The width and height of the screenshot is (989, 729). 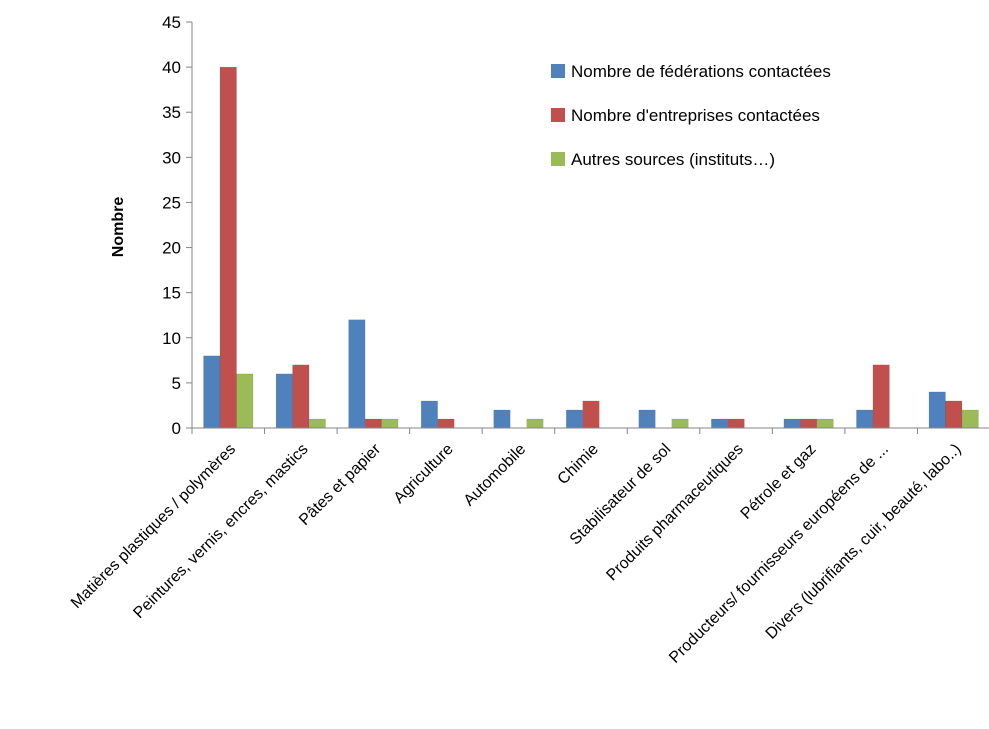 What do you see at coordinates (176, 428) in the screenshot?
I see `y-tick-label: 0` at bounding box center [176, 428].